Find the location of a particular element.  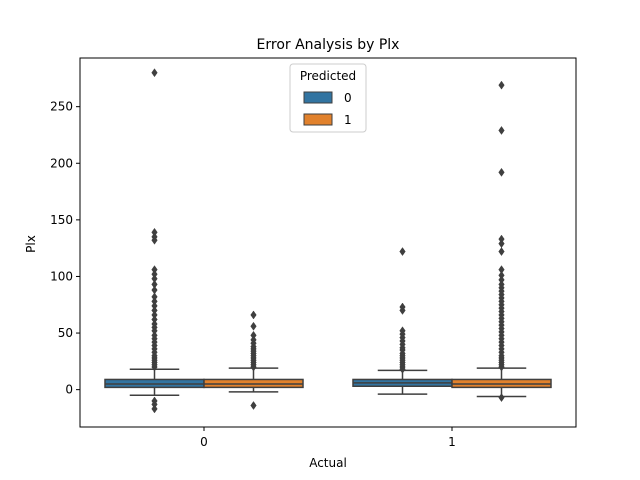

chart-title: Error Analysis by Plx is located at coordinates (328, 45).